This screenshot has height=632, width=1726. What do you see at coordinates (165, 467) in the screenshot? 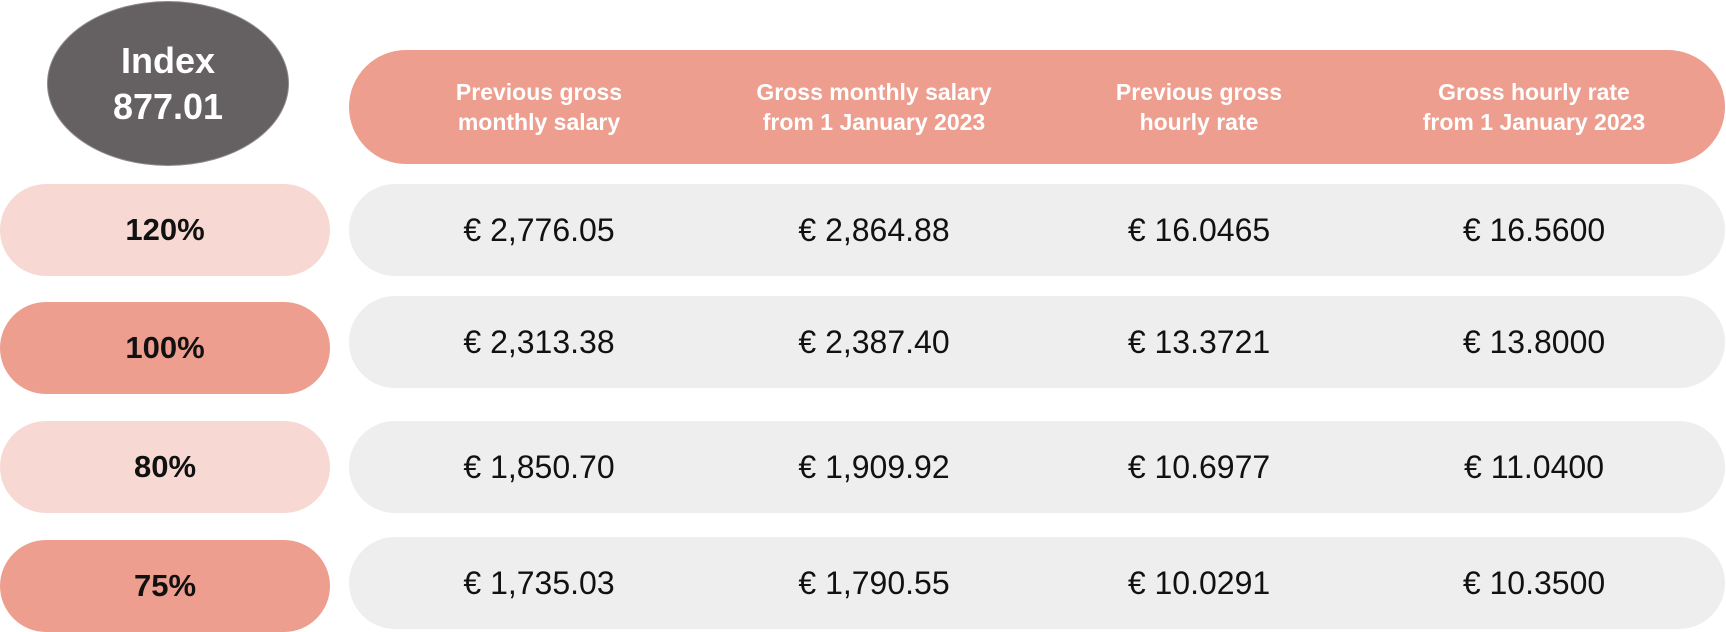
I see `row-label-80: 80%` at bounding box center [165, 467].